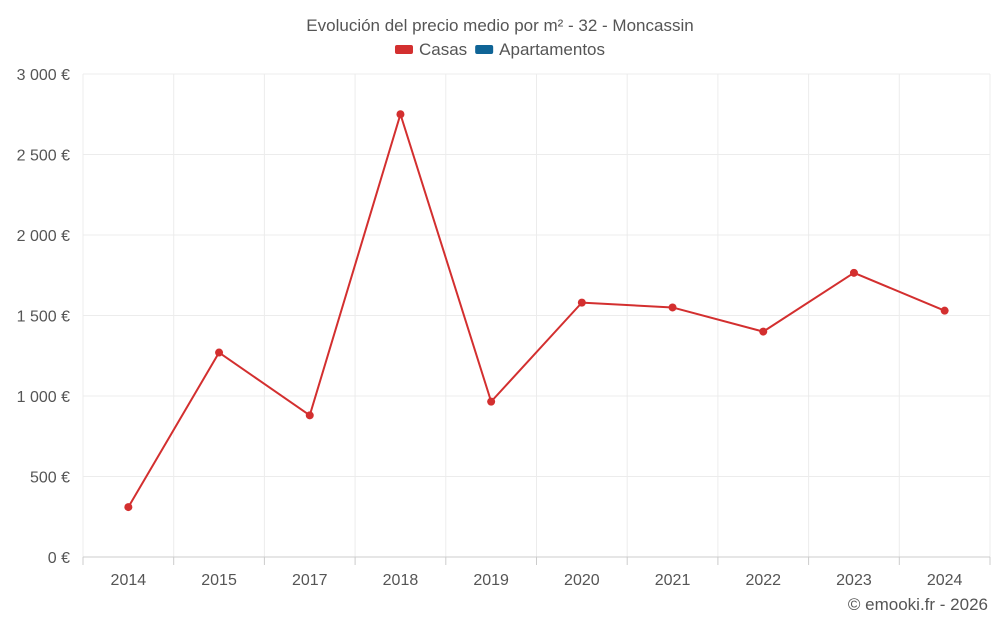 The height and width of the screenshot is (625, 1000). Describe the element at coordinates (491, 580) in the screenshot. I see `x-tick-label: 2019` at that location.